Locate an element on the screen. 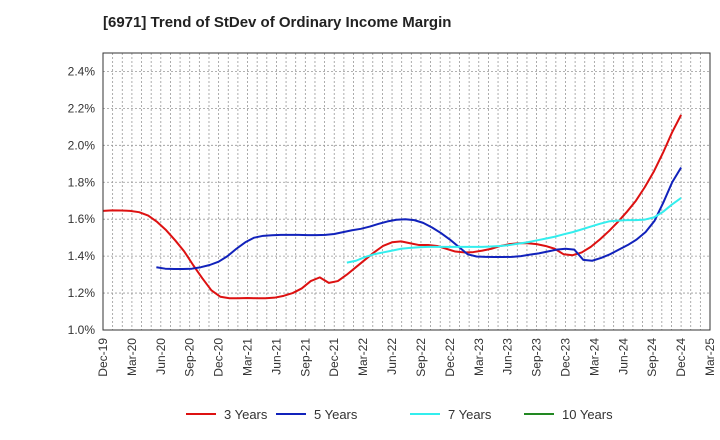  x-tick-label: Mar-20 is located at coordinates (132, 357).